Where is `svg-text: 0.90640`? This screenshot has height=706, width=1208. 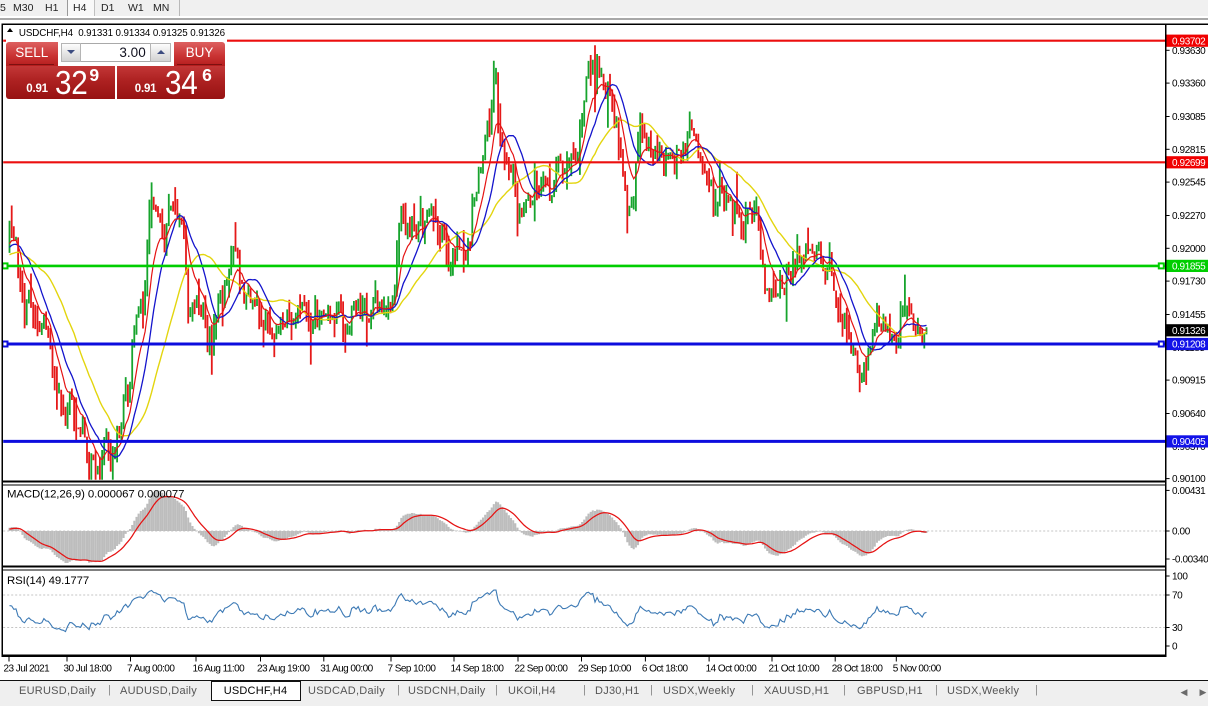
svg-text: 0.90640 is located at coordinates (1189, 414).